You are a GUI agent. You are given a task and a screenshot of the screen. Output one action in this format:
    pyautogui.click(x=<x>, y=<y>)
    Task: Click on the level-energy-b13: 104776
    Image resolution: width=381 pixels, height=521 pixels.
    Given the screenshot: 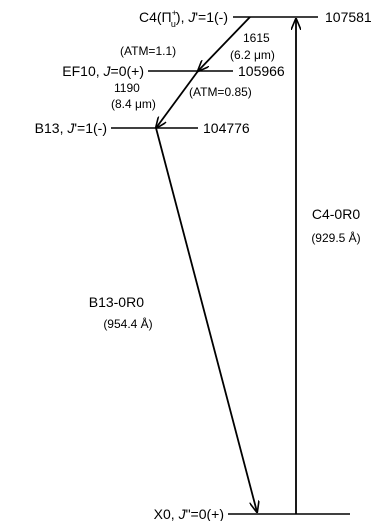 What is the action you would take?
    pyautogui.click(x=226, y=128)
    